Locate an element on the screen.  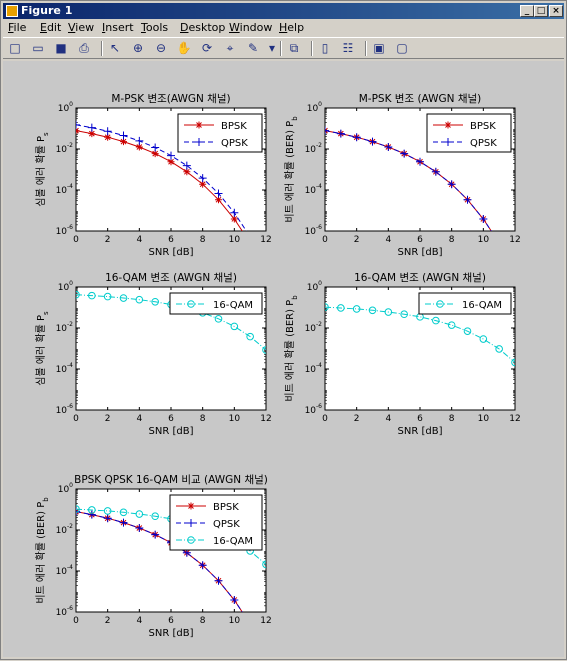
zoom-out-icon: ⊖ is located at coordinates (161, 48).